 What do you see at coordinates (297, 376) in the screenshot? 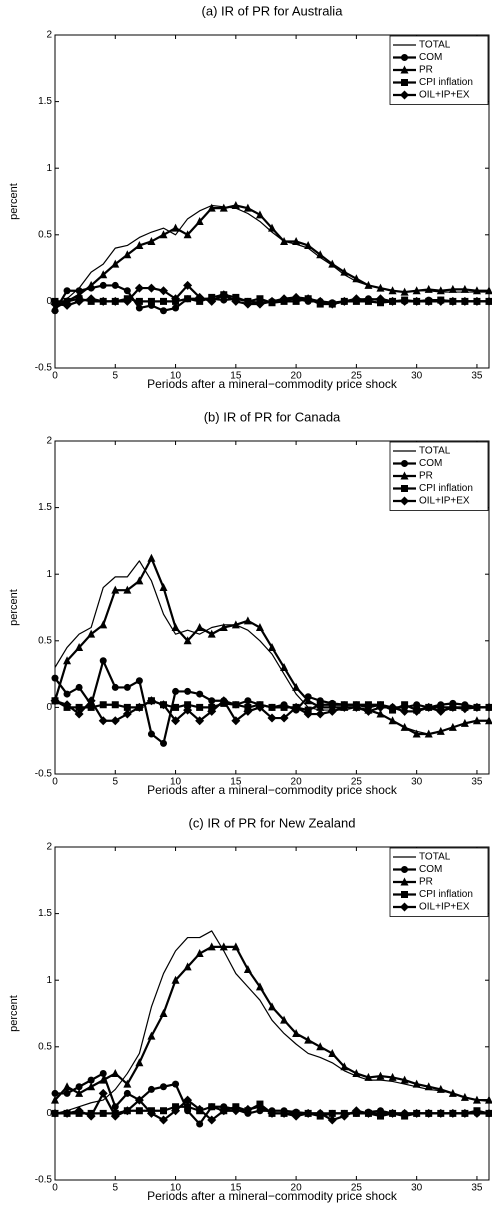
I see `x-tick-label: 20` at bounding box center [297, 376].